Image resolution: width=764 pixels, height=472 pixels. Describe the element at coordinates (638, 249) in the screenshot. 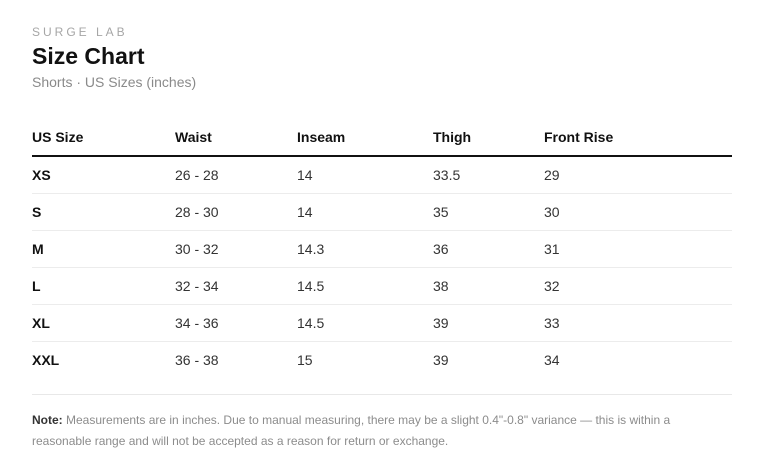

I see `front-rise-cell: 31` at that location.